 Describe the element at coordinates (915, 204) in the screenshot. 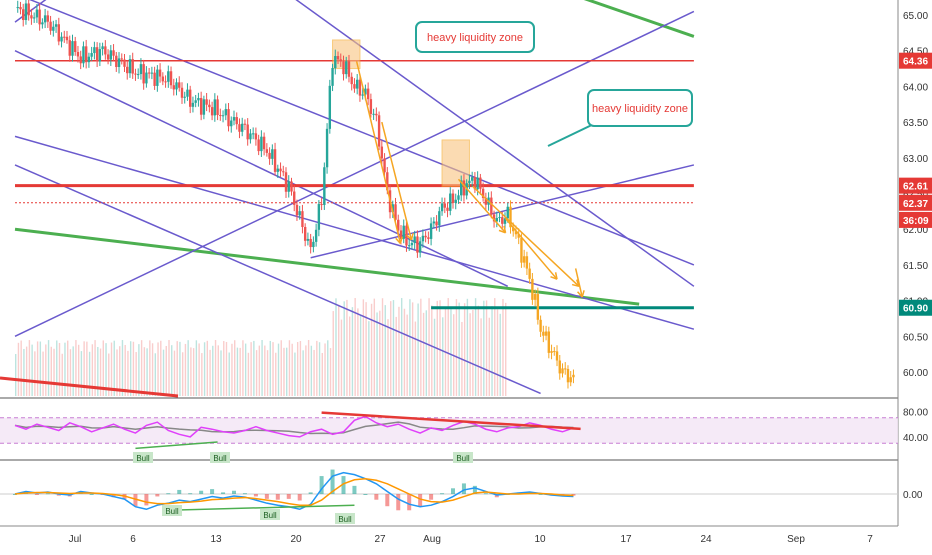

I see `price-tag-resistance: 62.37` at that location.